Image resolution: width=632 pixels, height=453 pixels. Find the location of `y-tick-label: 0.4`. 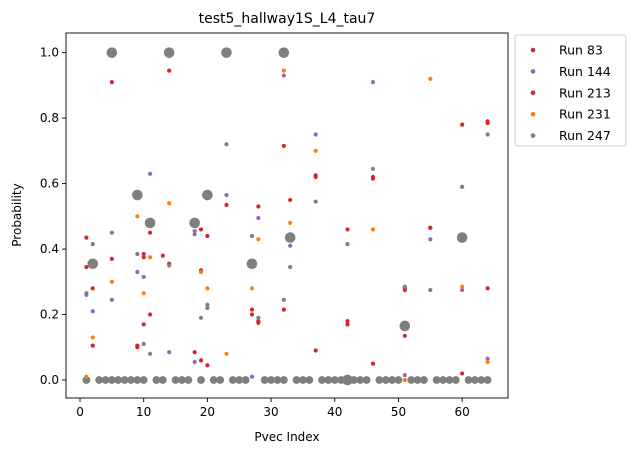

y-tick-label: 0.4 is located at coordinates (49, 249).